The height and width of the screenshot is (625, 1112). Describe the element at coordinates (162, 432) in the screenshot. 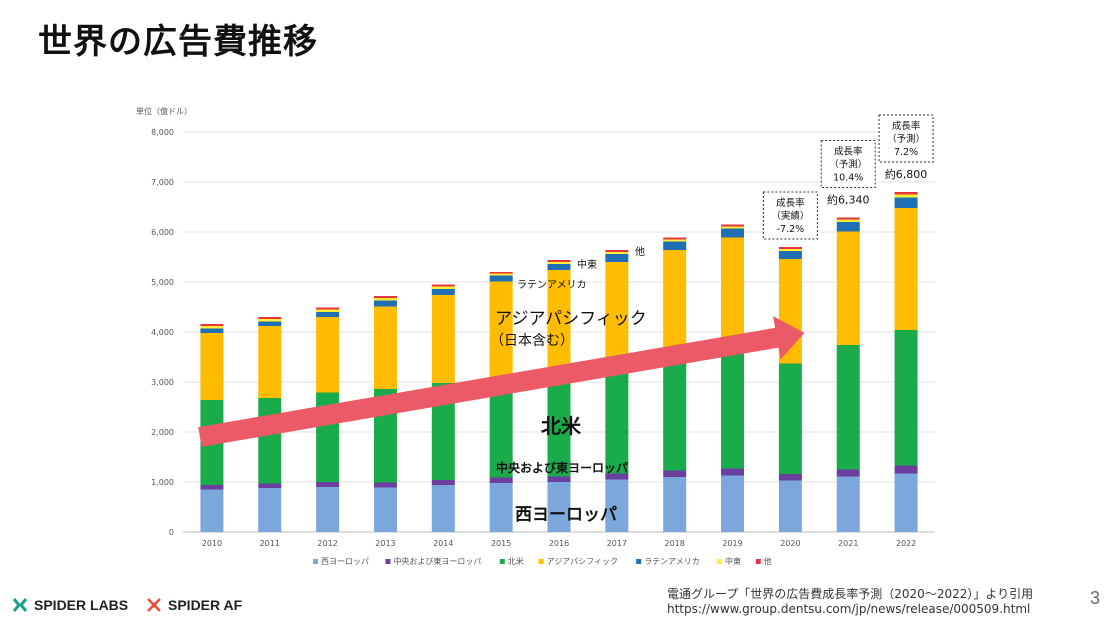

I see `y-tick-label: 2,000` at that location.